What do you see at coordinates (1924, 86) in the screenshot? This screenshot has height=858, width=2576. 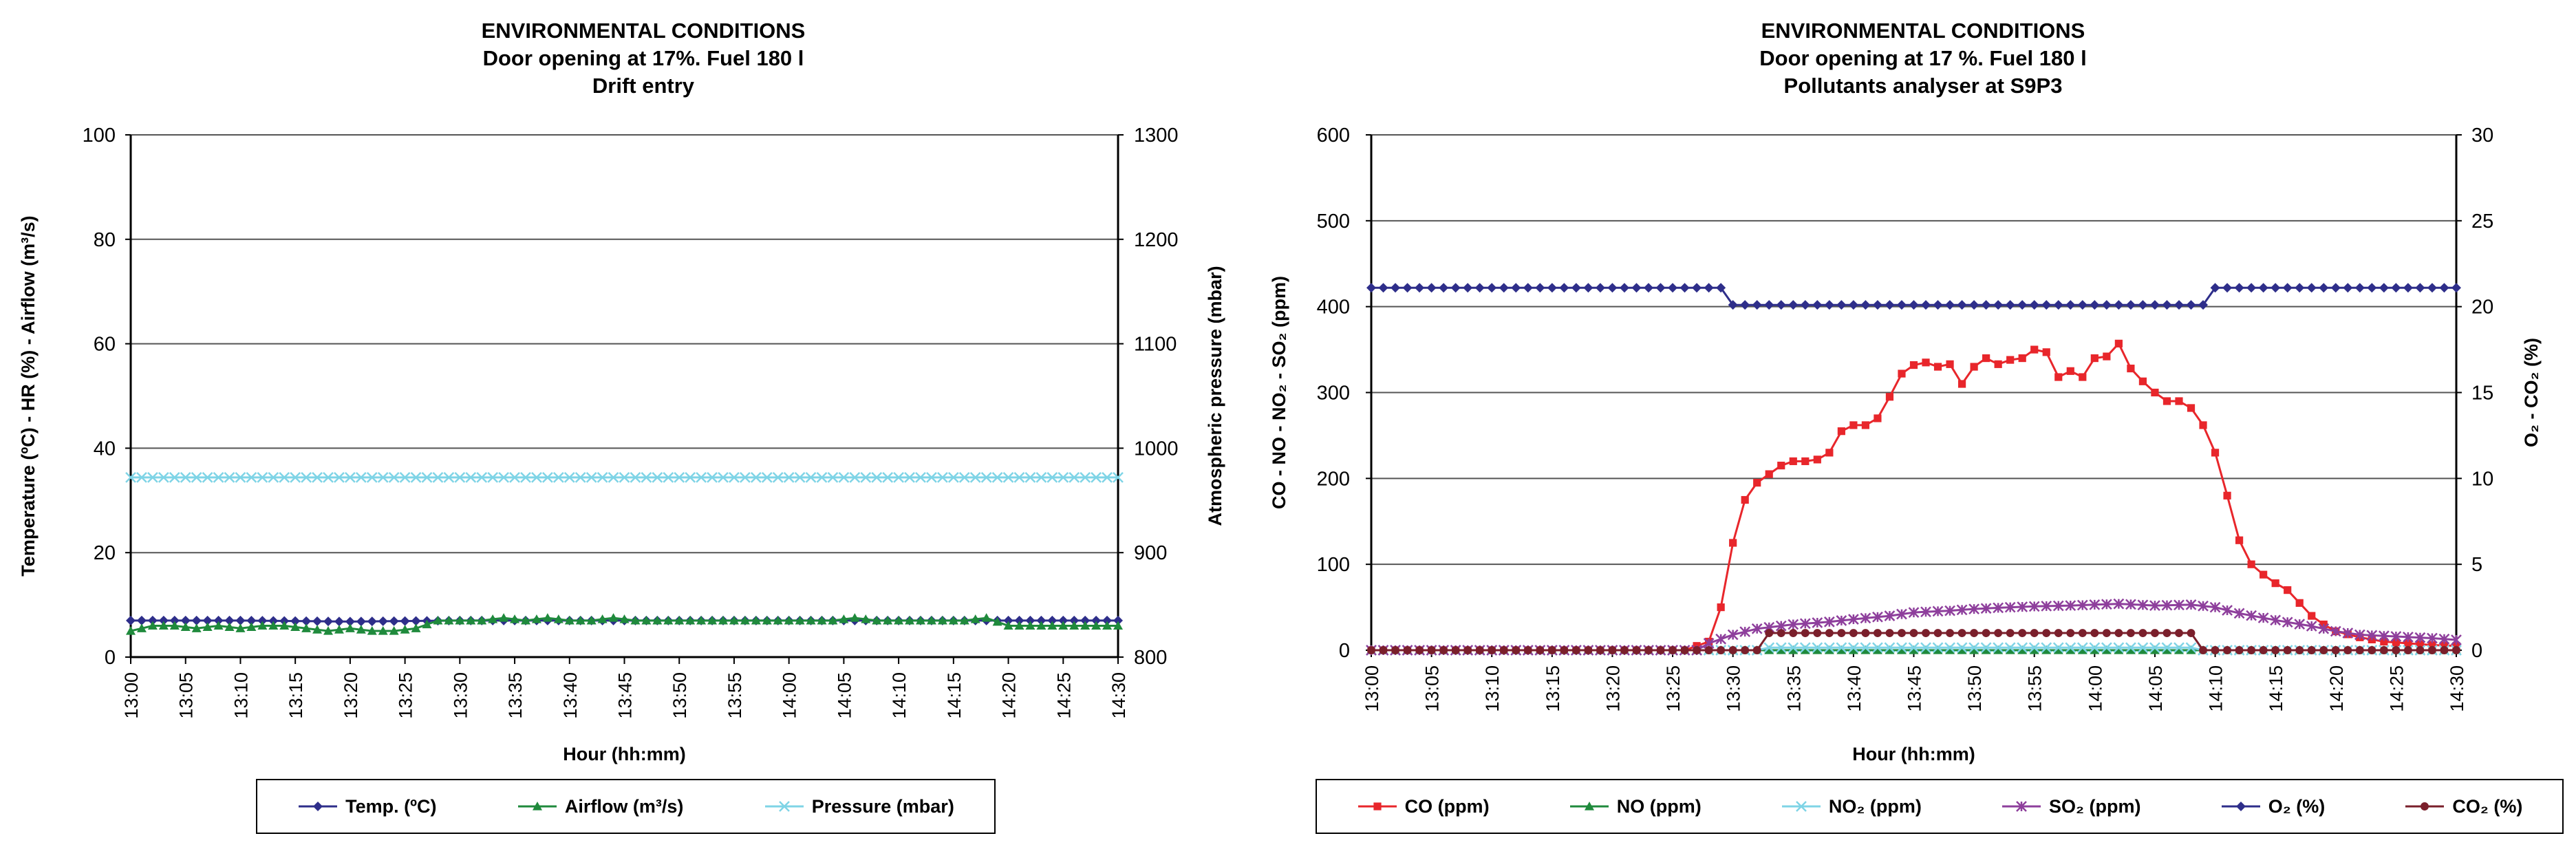 I see `chart-title-line: Pollutants analyser at S9P3` at bounding box center [1924, 86].